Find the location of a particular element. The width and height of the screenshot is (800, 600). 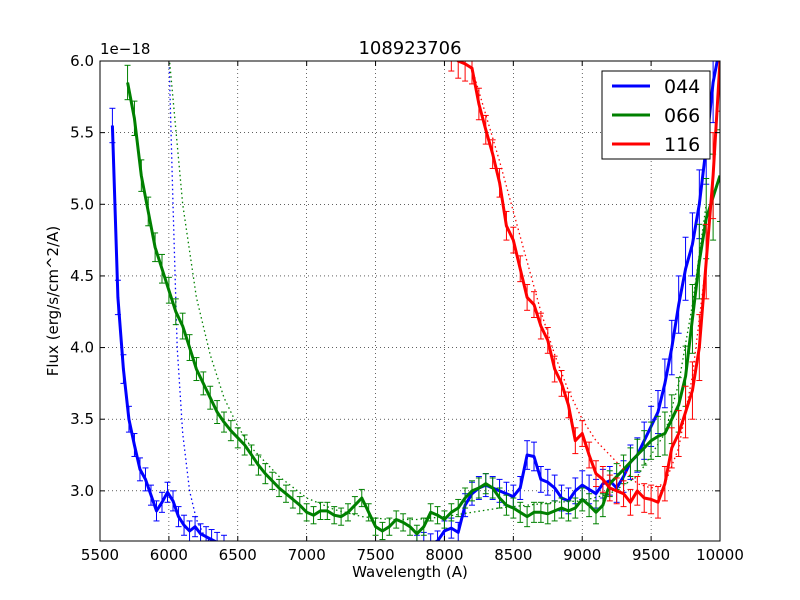

x-tick-label: 7500 is located at coordinates (375, 555).